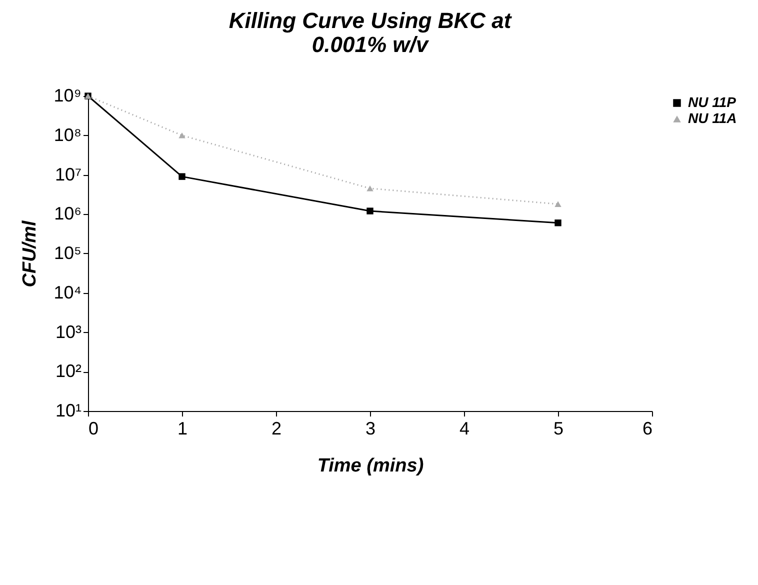 Image resolution: width=758 pixels, height=585 pixels. Describe the element at coordinates (276, 428) in the screenshot. I see `x-tick-label: 2` at that location.